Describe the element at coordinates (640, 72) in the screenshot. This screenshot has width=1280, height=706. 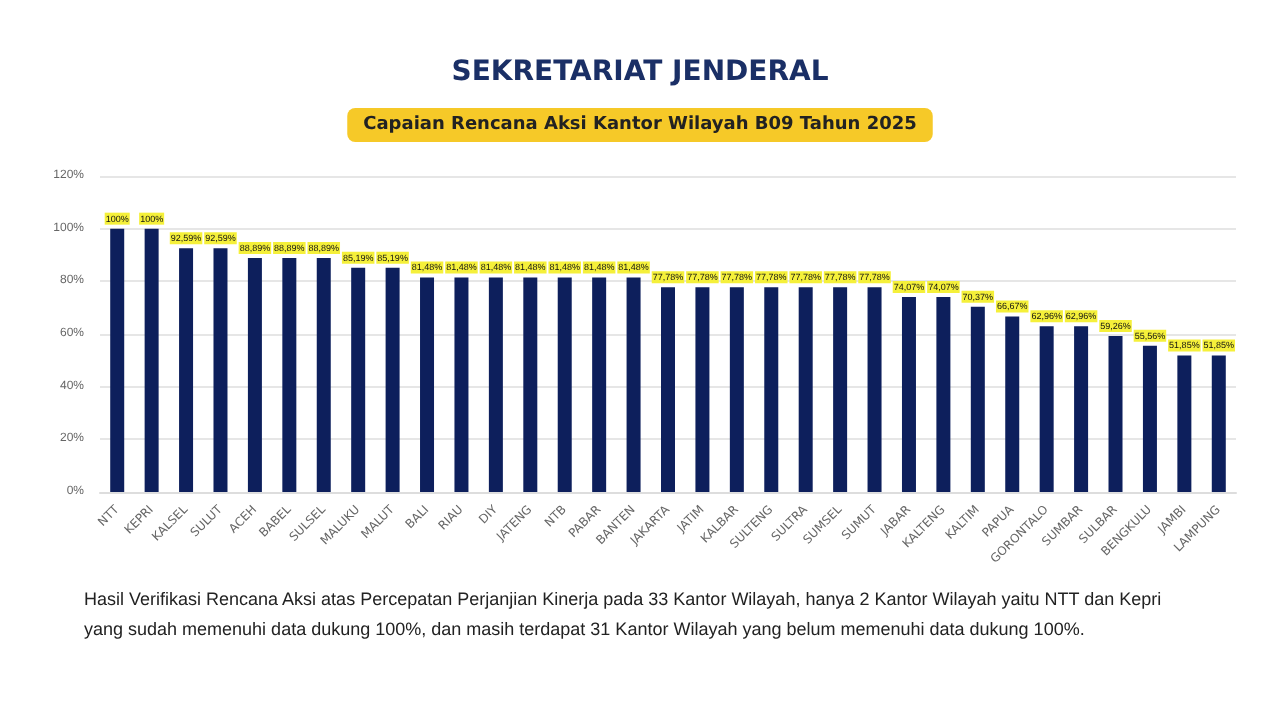
I see `chart-title: SEKRETARIAT JENDERAL` at that location.